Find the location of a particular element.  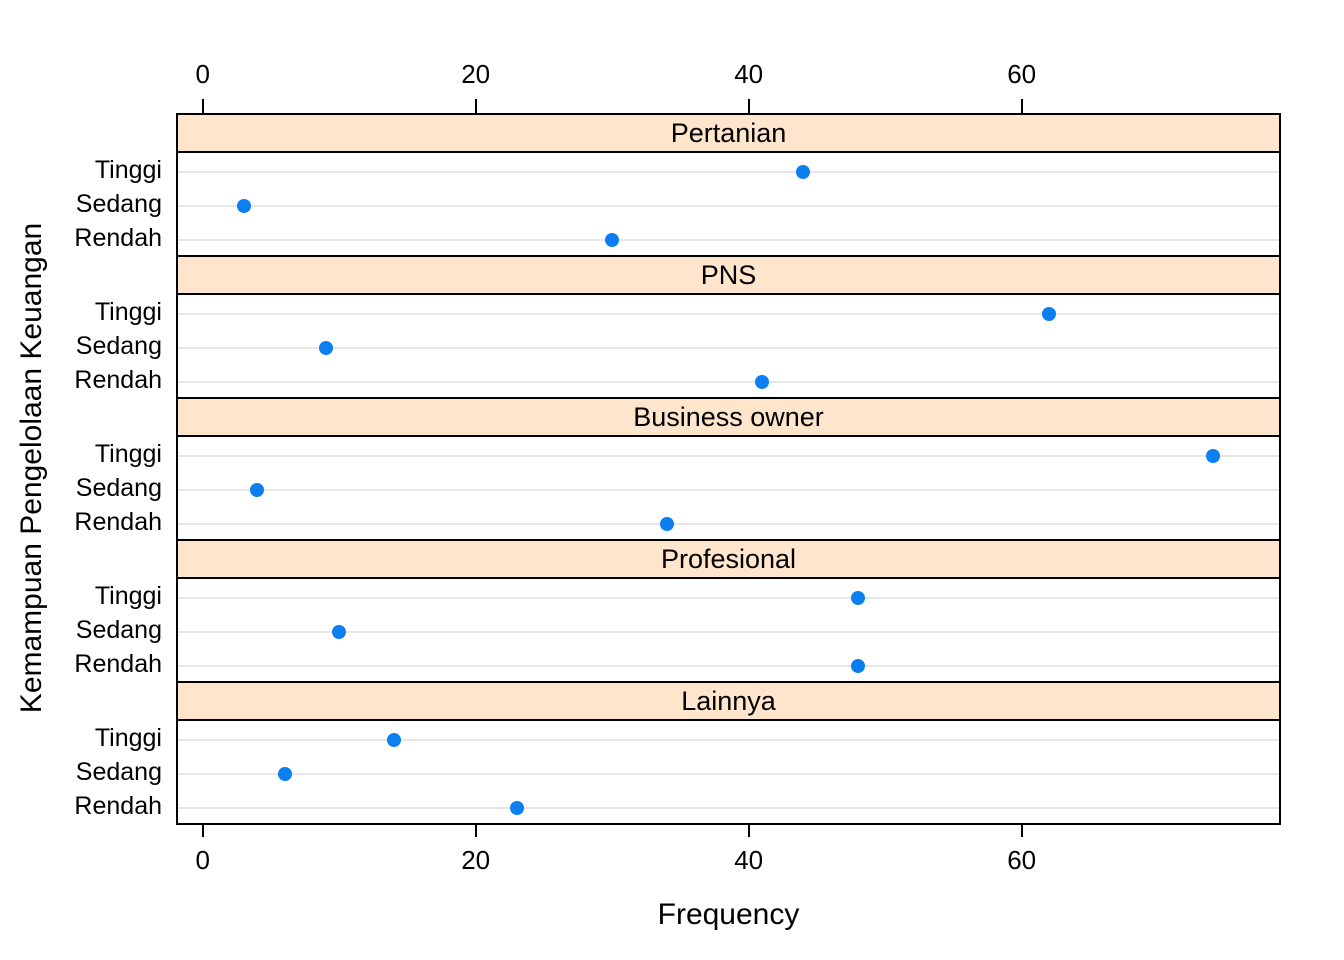

x-axis-tick-label-bottom: 20 is located at coordinates (476, 860).